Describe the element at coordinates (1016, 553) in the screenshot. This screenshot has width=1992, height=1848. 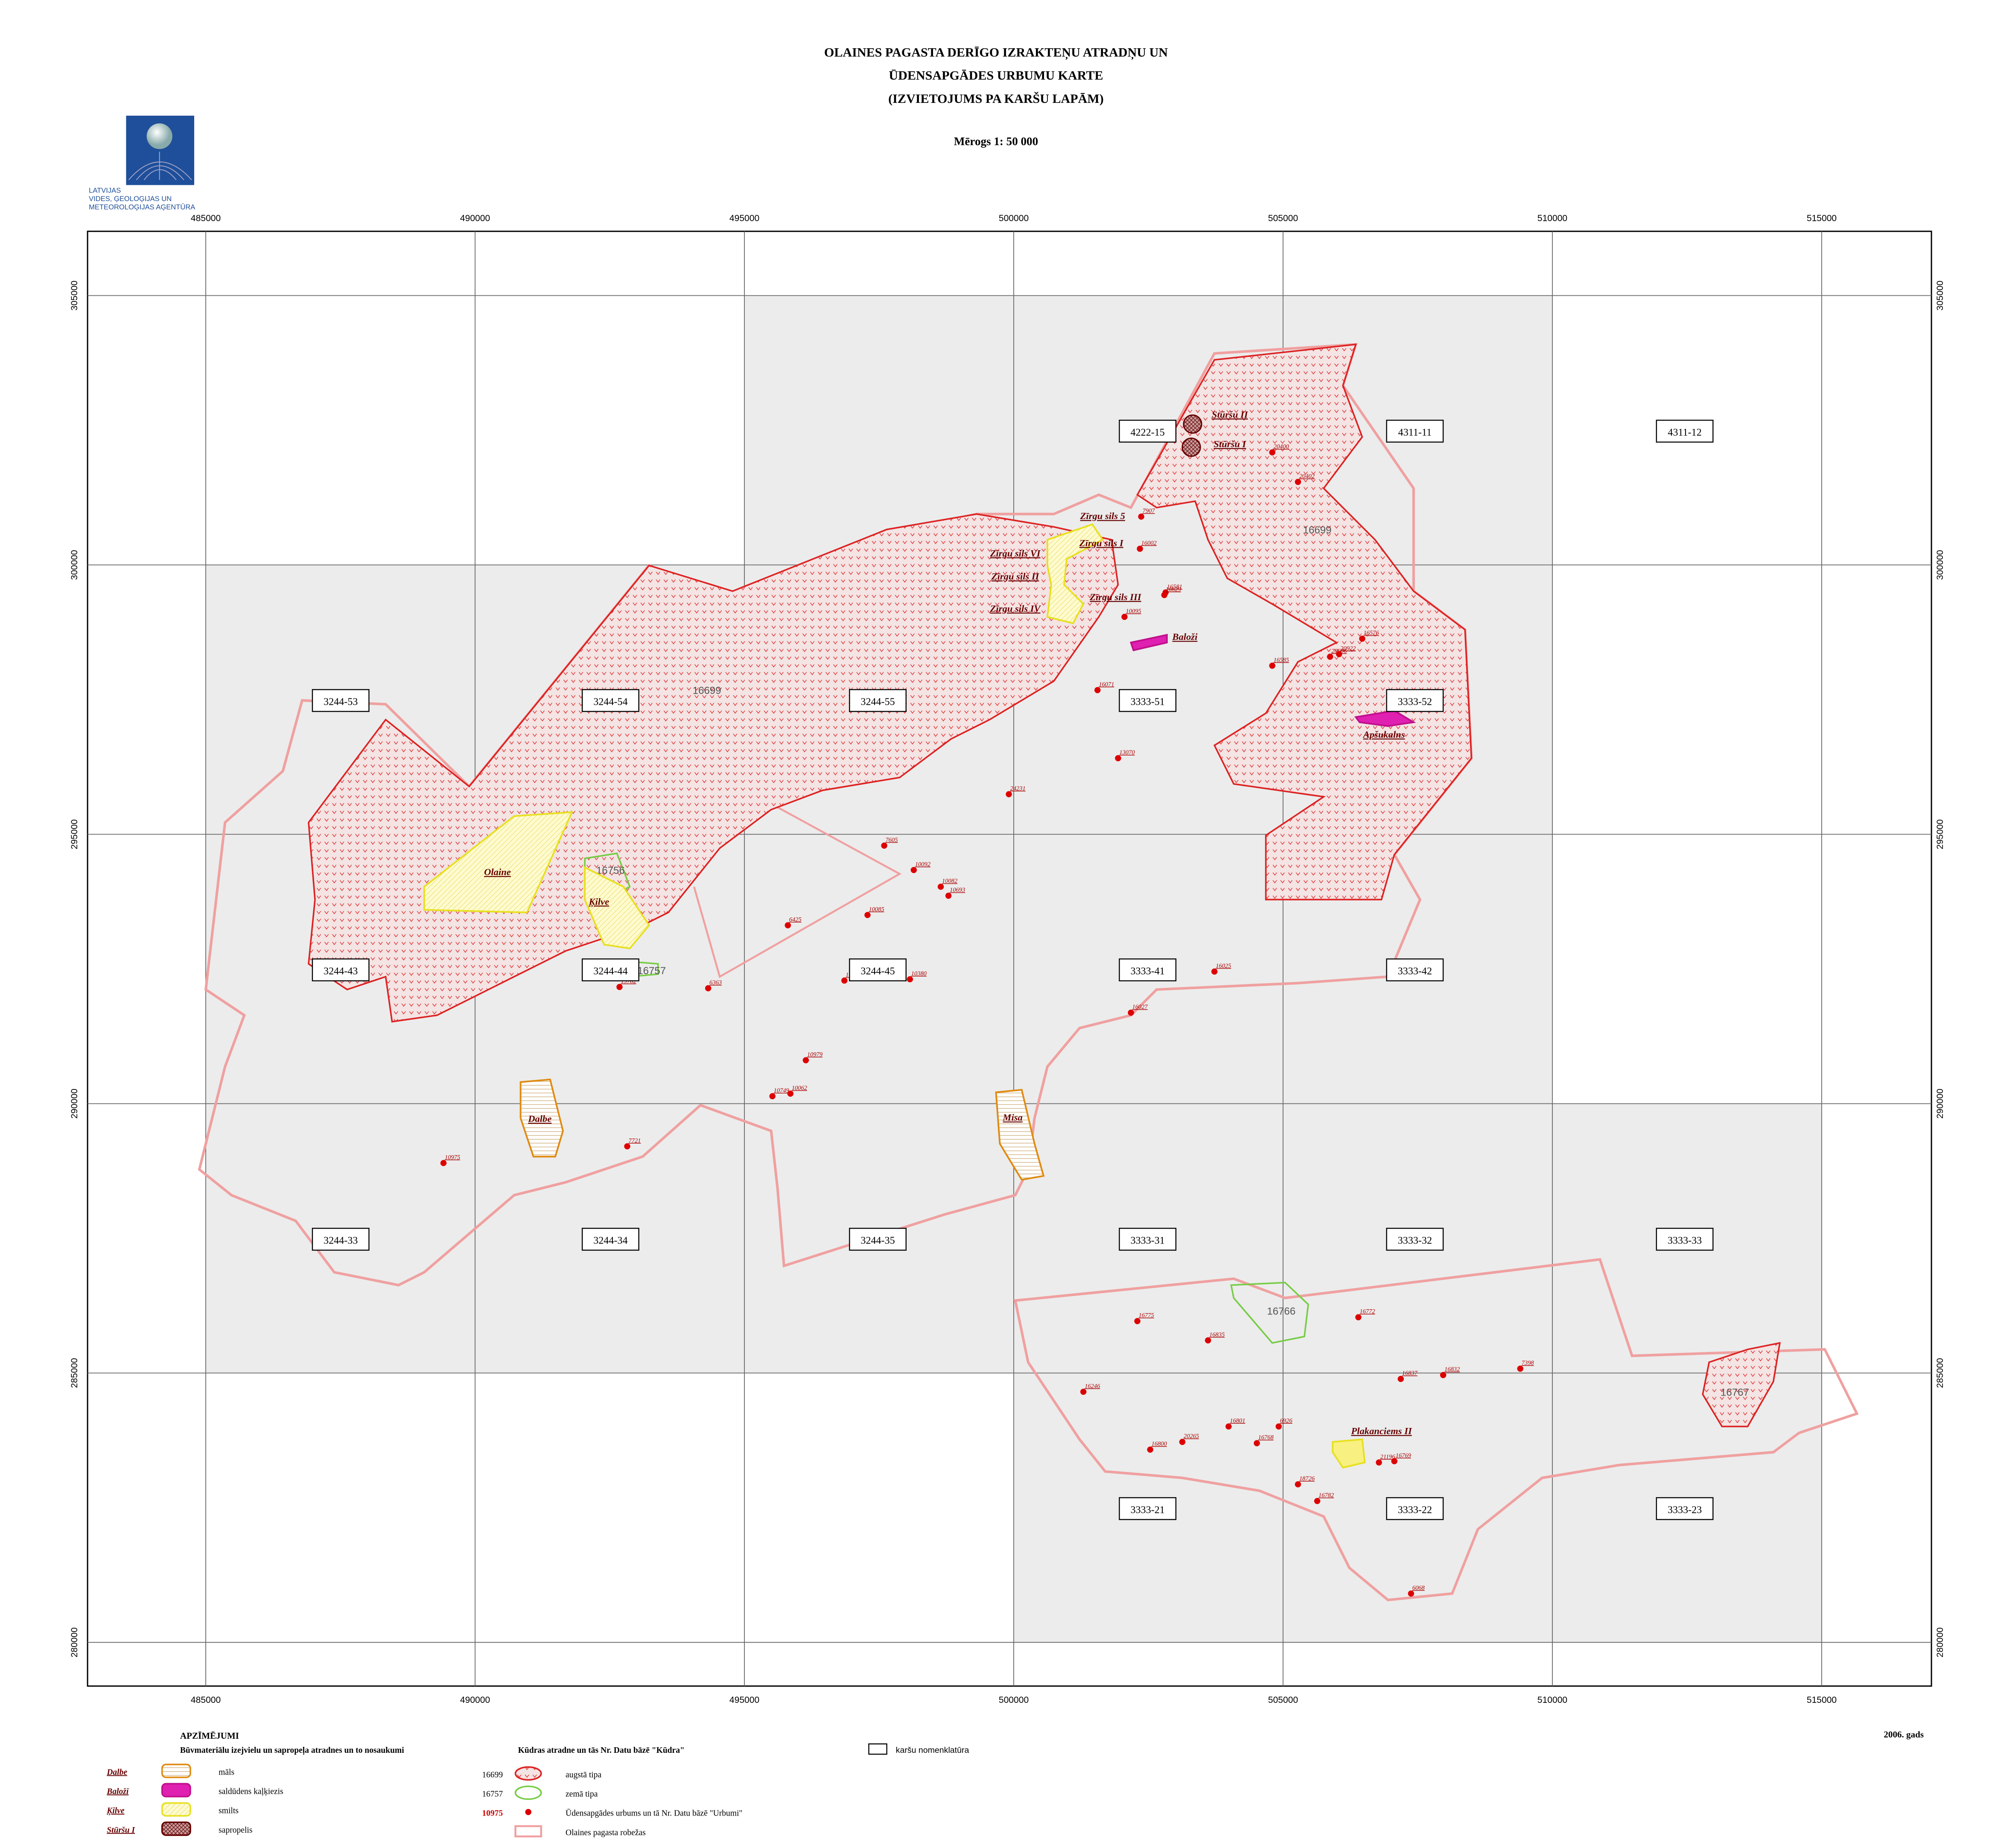
I see `deposit-label: Zīrgu sils VI` at that location.